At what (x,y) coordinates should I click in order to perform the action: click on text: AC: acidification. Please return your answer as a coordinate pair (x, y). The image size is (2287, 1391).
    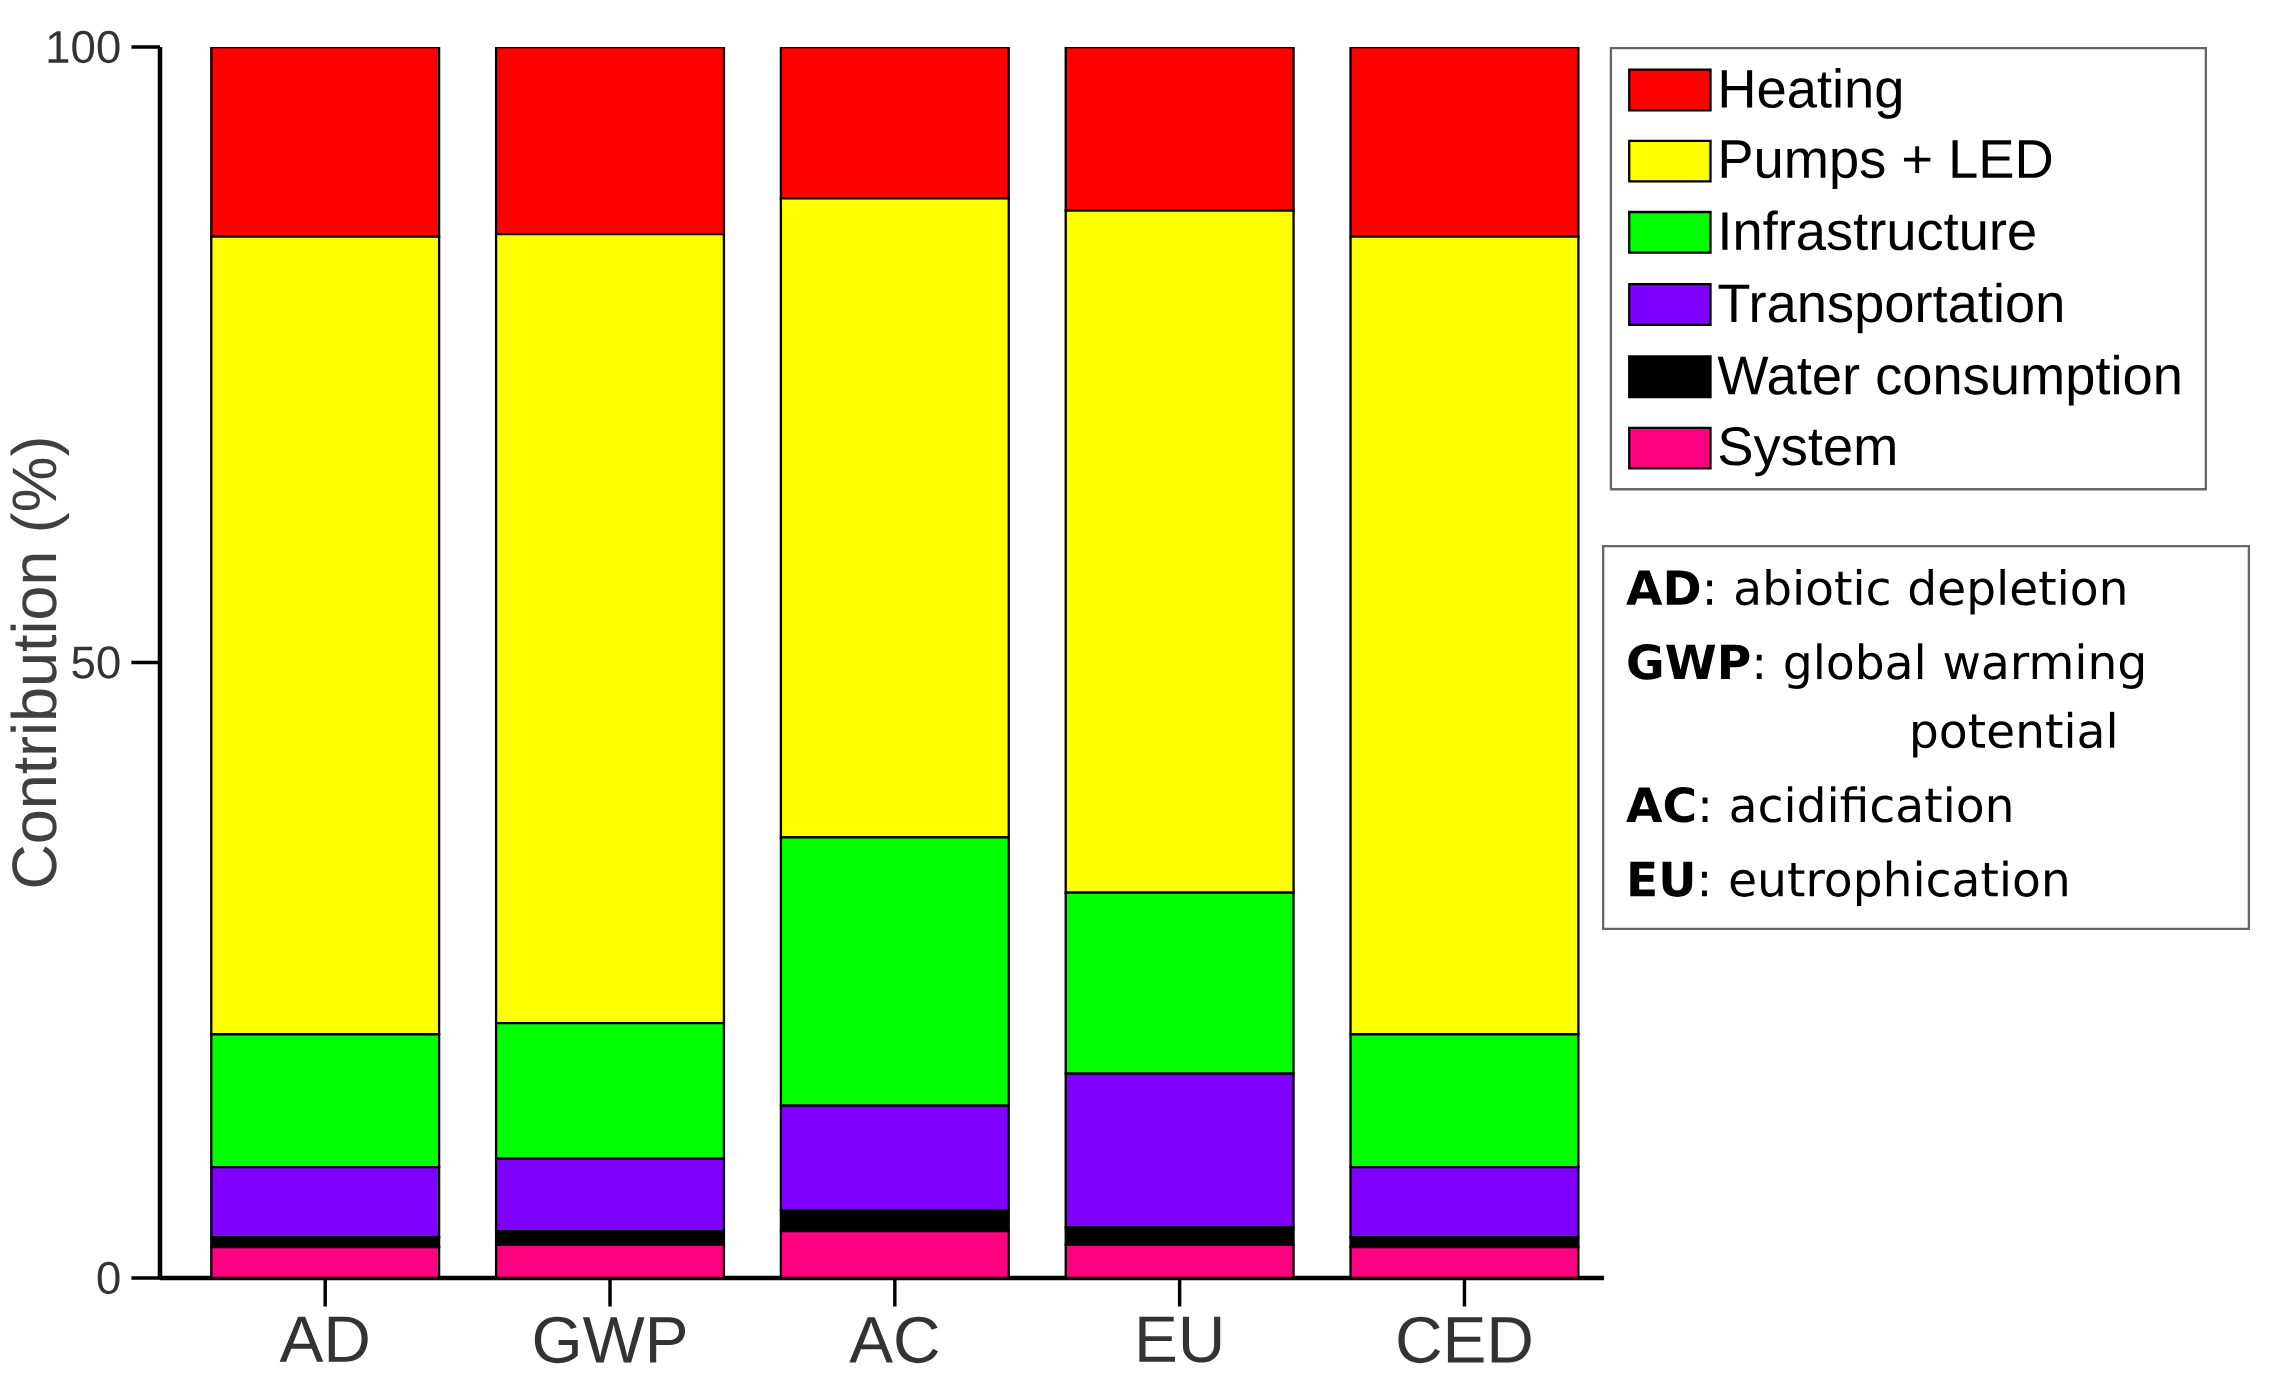
    Looking at the image, I should click on (1818, 804).